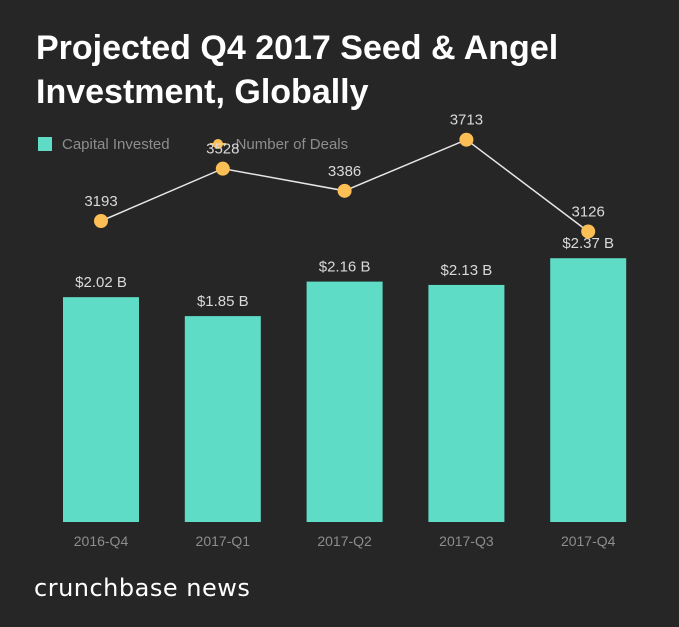 This screenshot has width=679, height=627. Describe the element at coordinates (344, 541) in the screenshot. I see `x-tick-label: 2017-Q2` at that location.